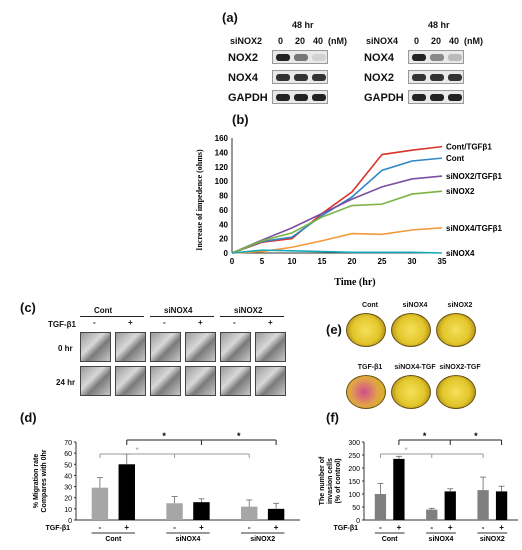 The height and width of the screenshot is (550, 522). I want to click on y-tick-label: 80, so click(223, 196).